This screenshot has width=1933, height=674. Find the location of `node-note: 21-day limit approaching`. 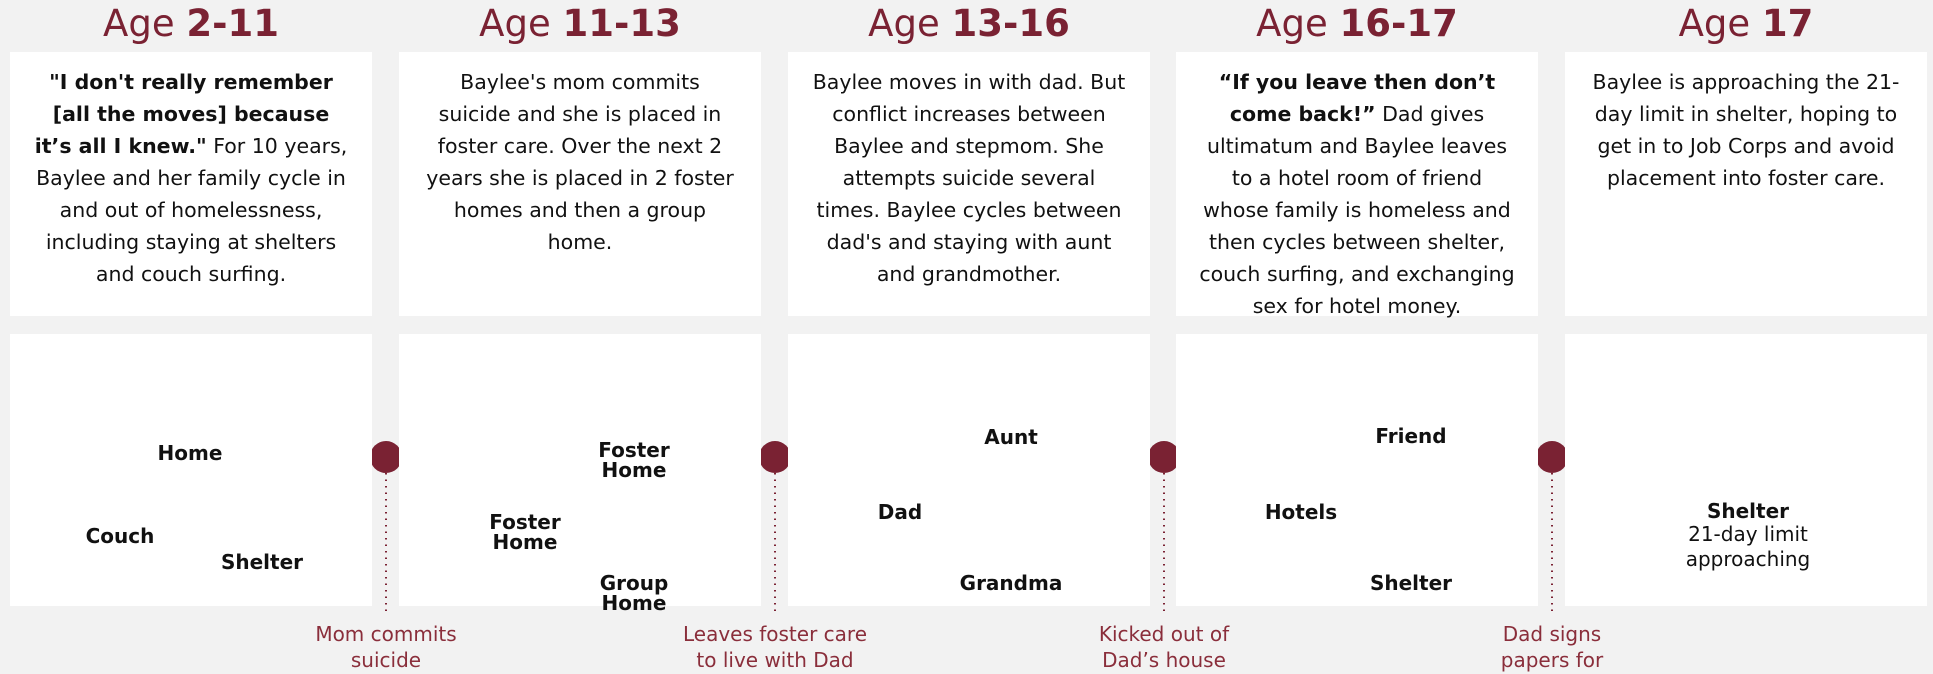

node-note: 21-day limit approaching is located at coordinates (1748, 546).